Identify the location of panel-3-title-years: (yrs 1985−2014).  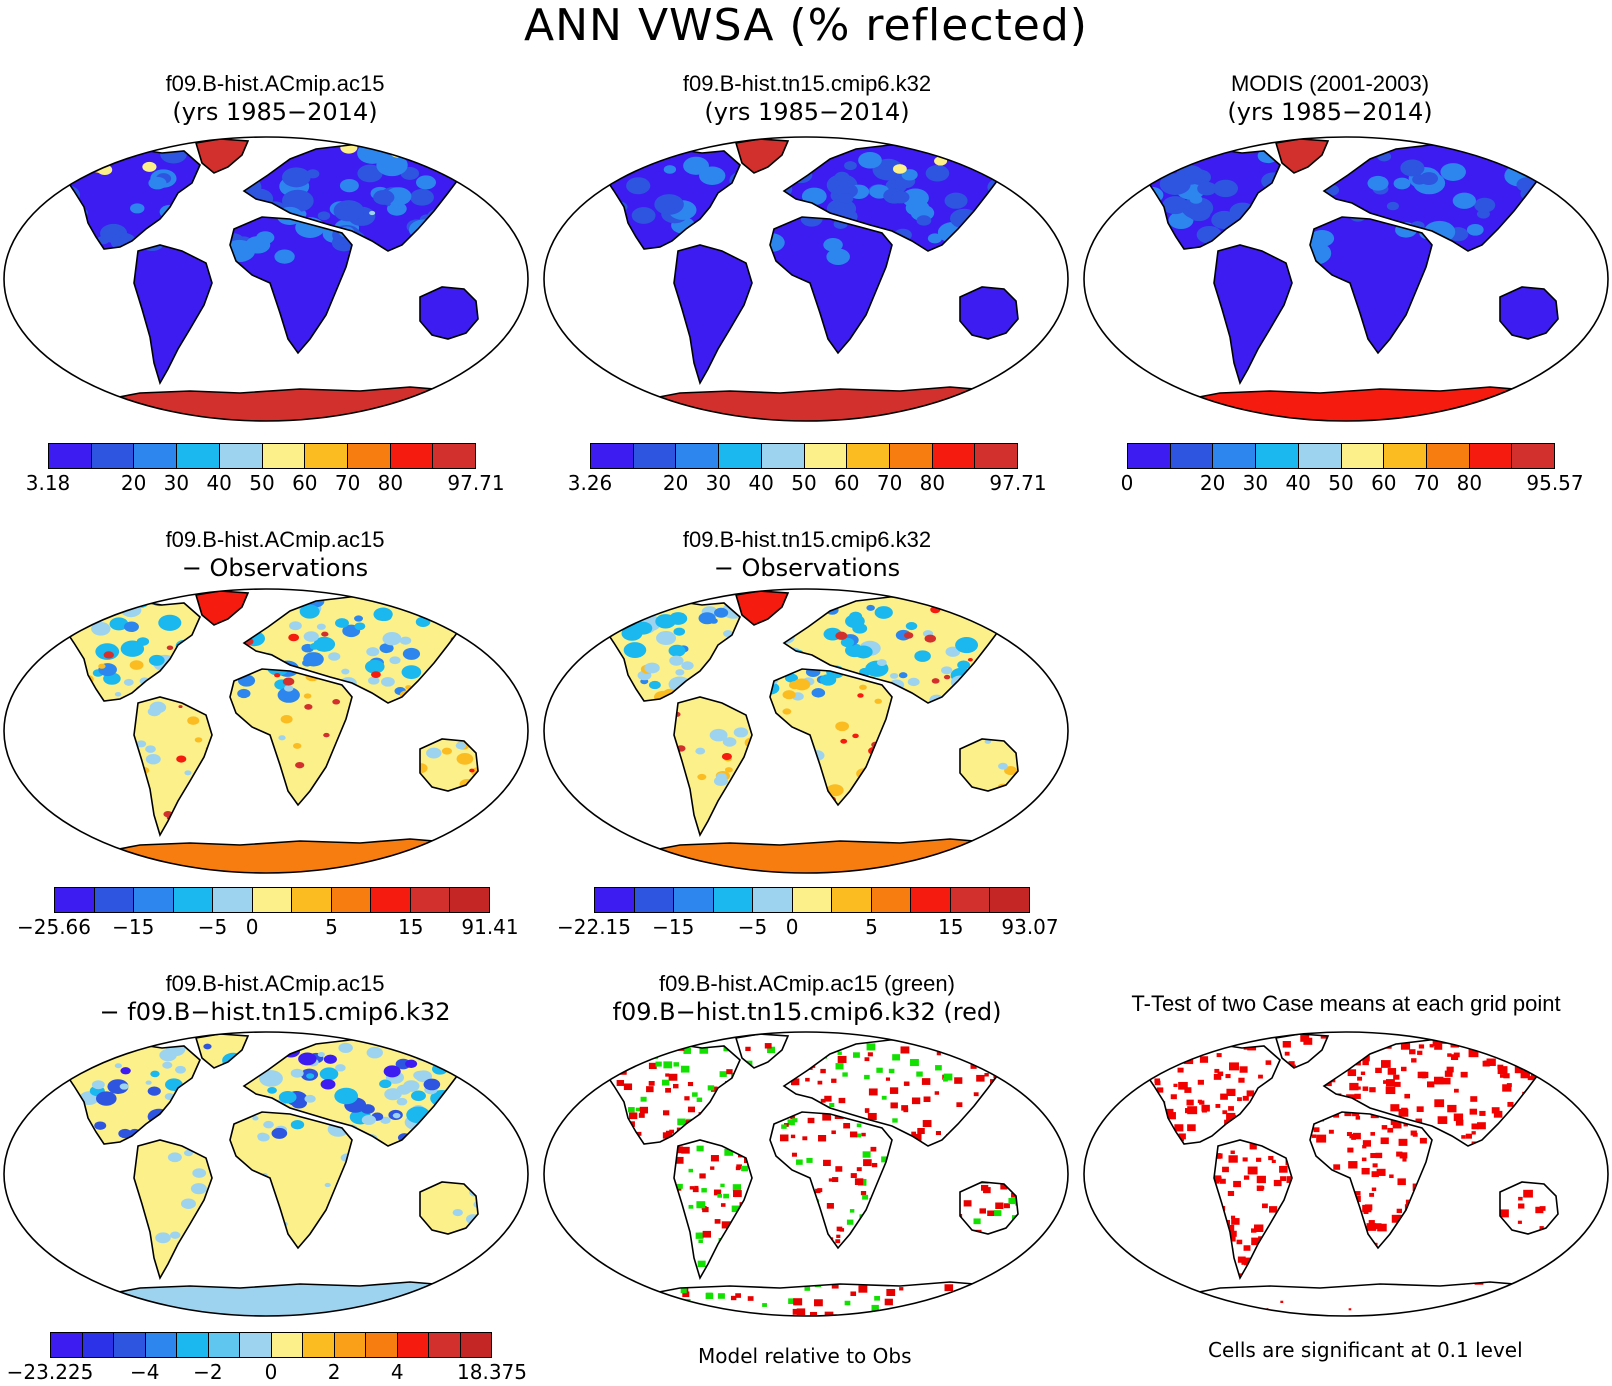
(1330, 112).